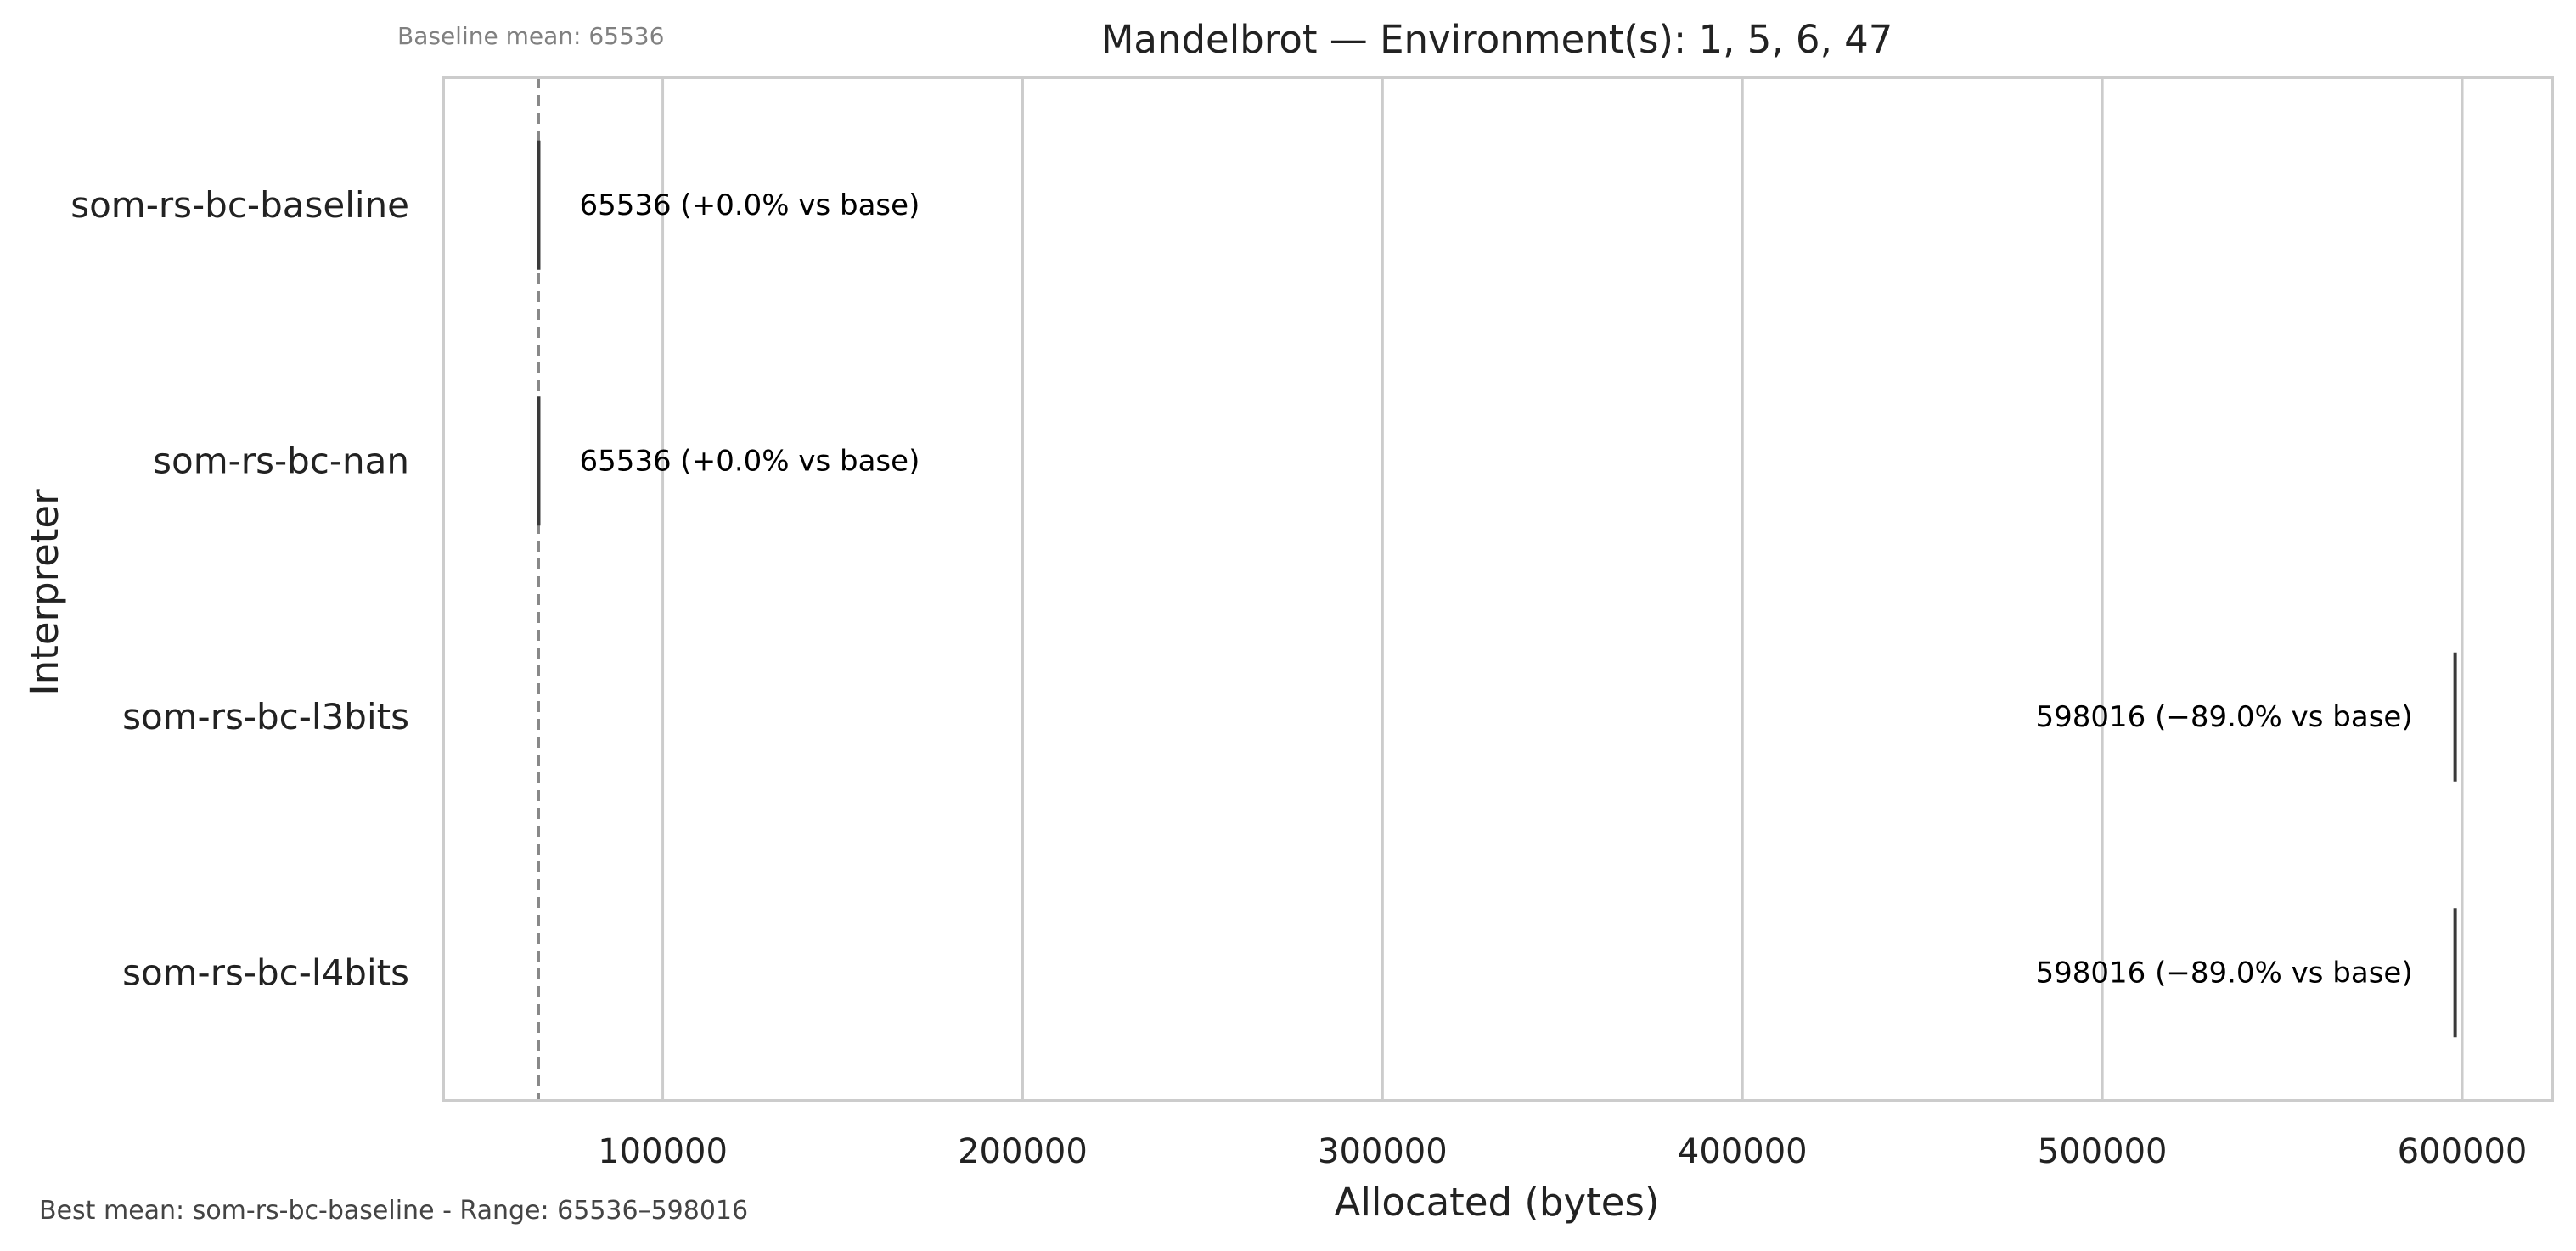 The image size is (2576, 1251). I want to click on x-tick-label: 100000, so click(663, 1151).